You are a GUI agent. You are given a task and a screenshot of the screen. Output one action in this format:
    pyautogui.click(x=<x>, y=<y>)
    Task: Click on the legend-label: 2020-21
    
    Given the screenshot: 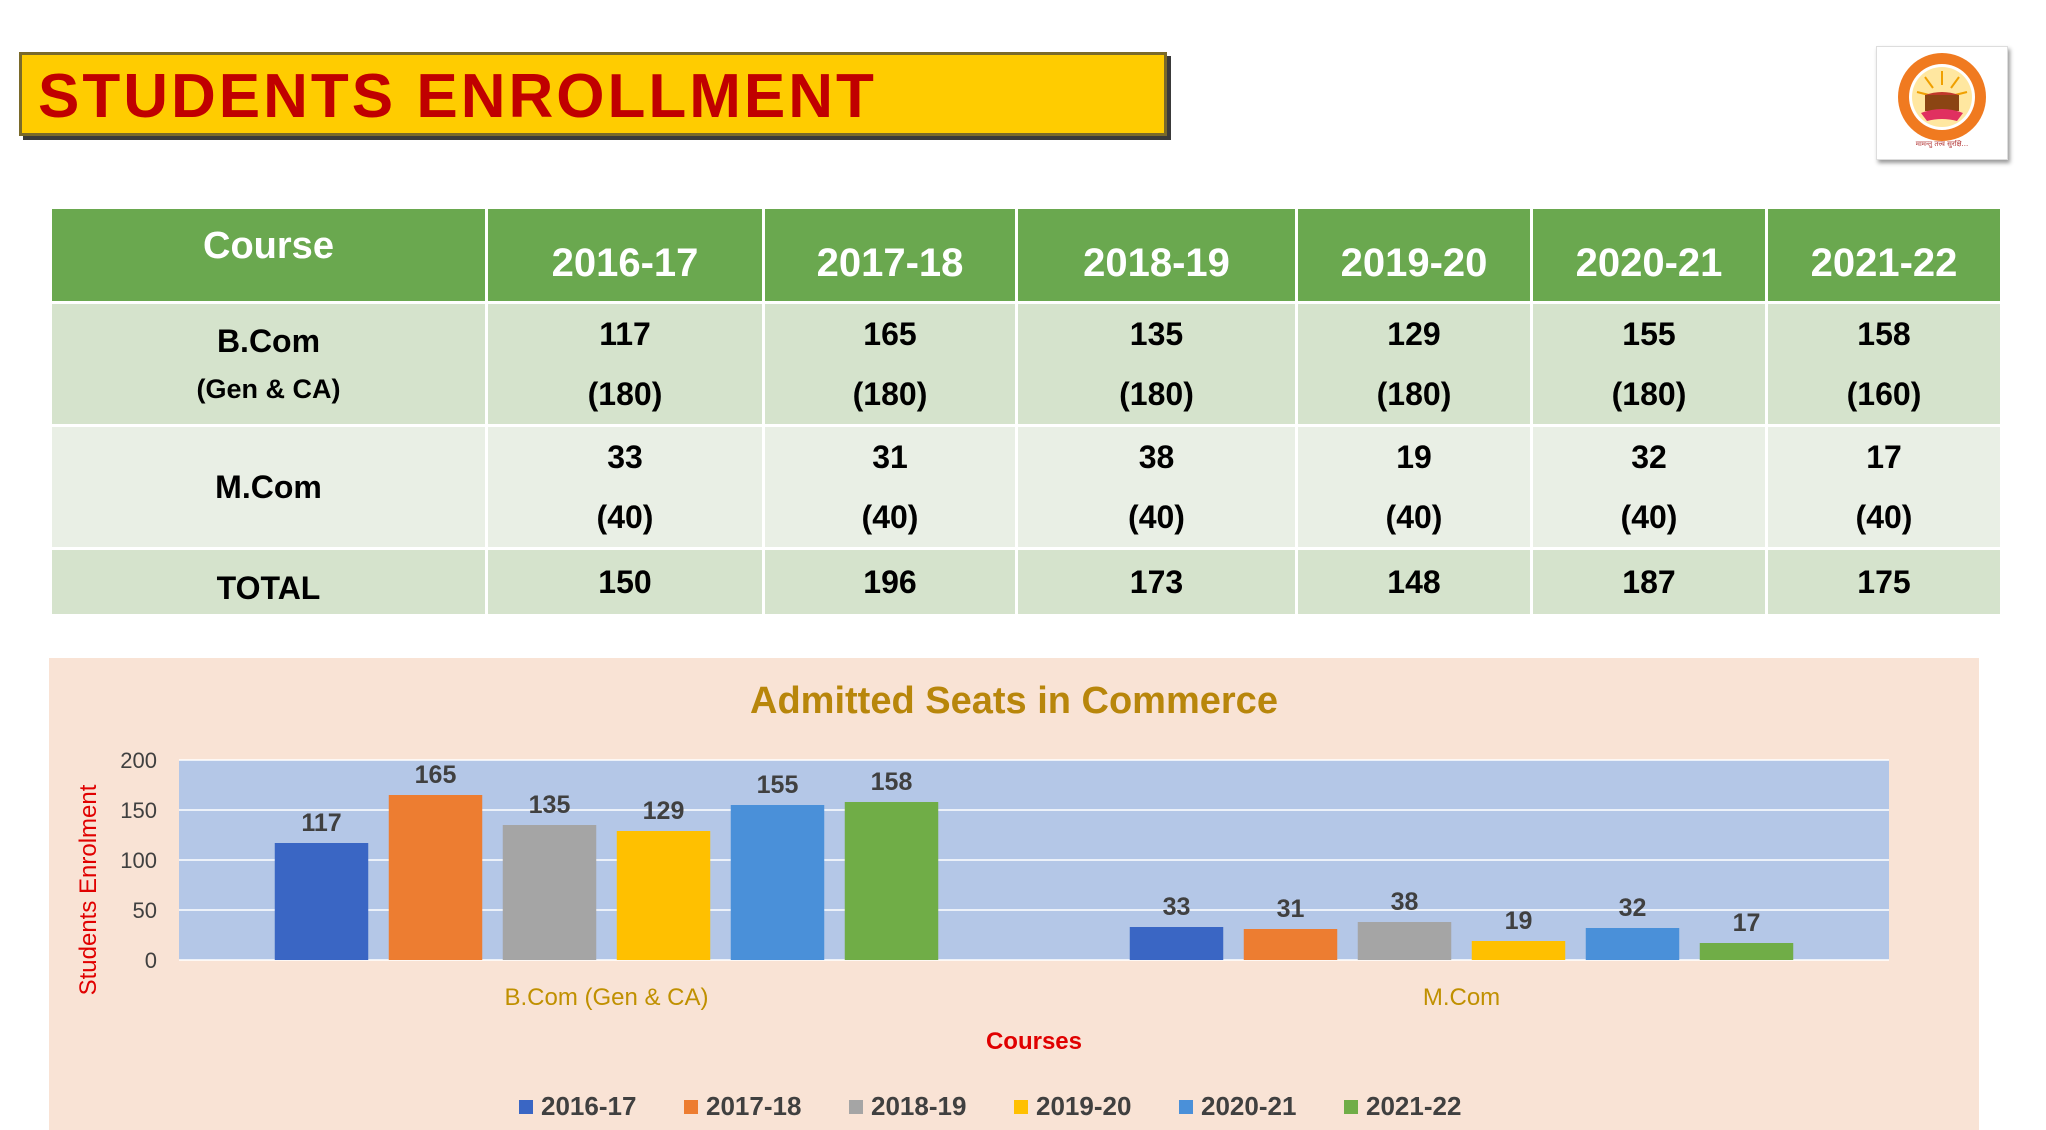 What is the action you would take?
    pyautogui.click(x=1248, y=1106)
    